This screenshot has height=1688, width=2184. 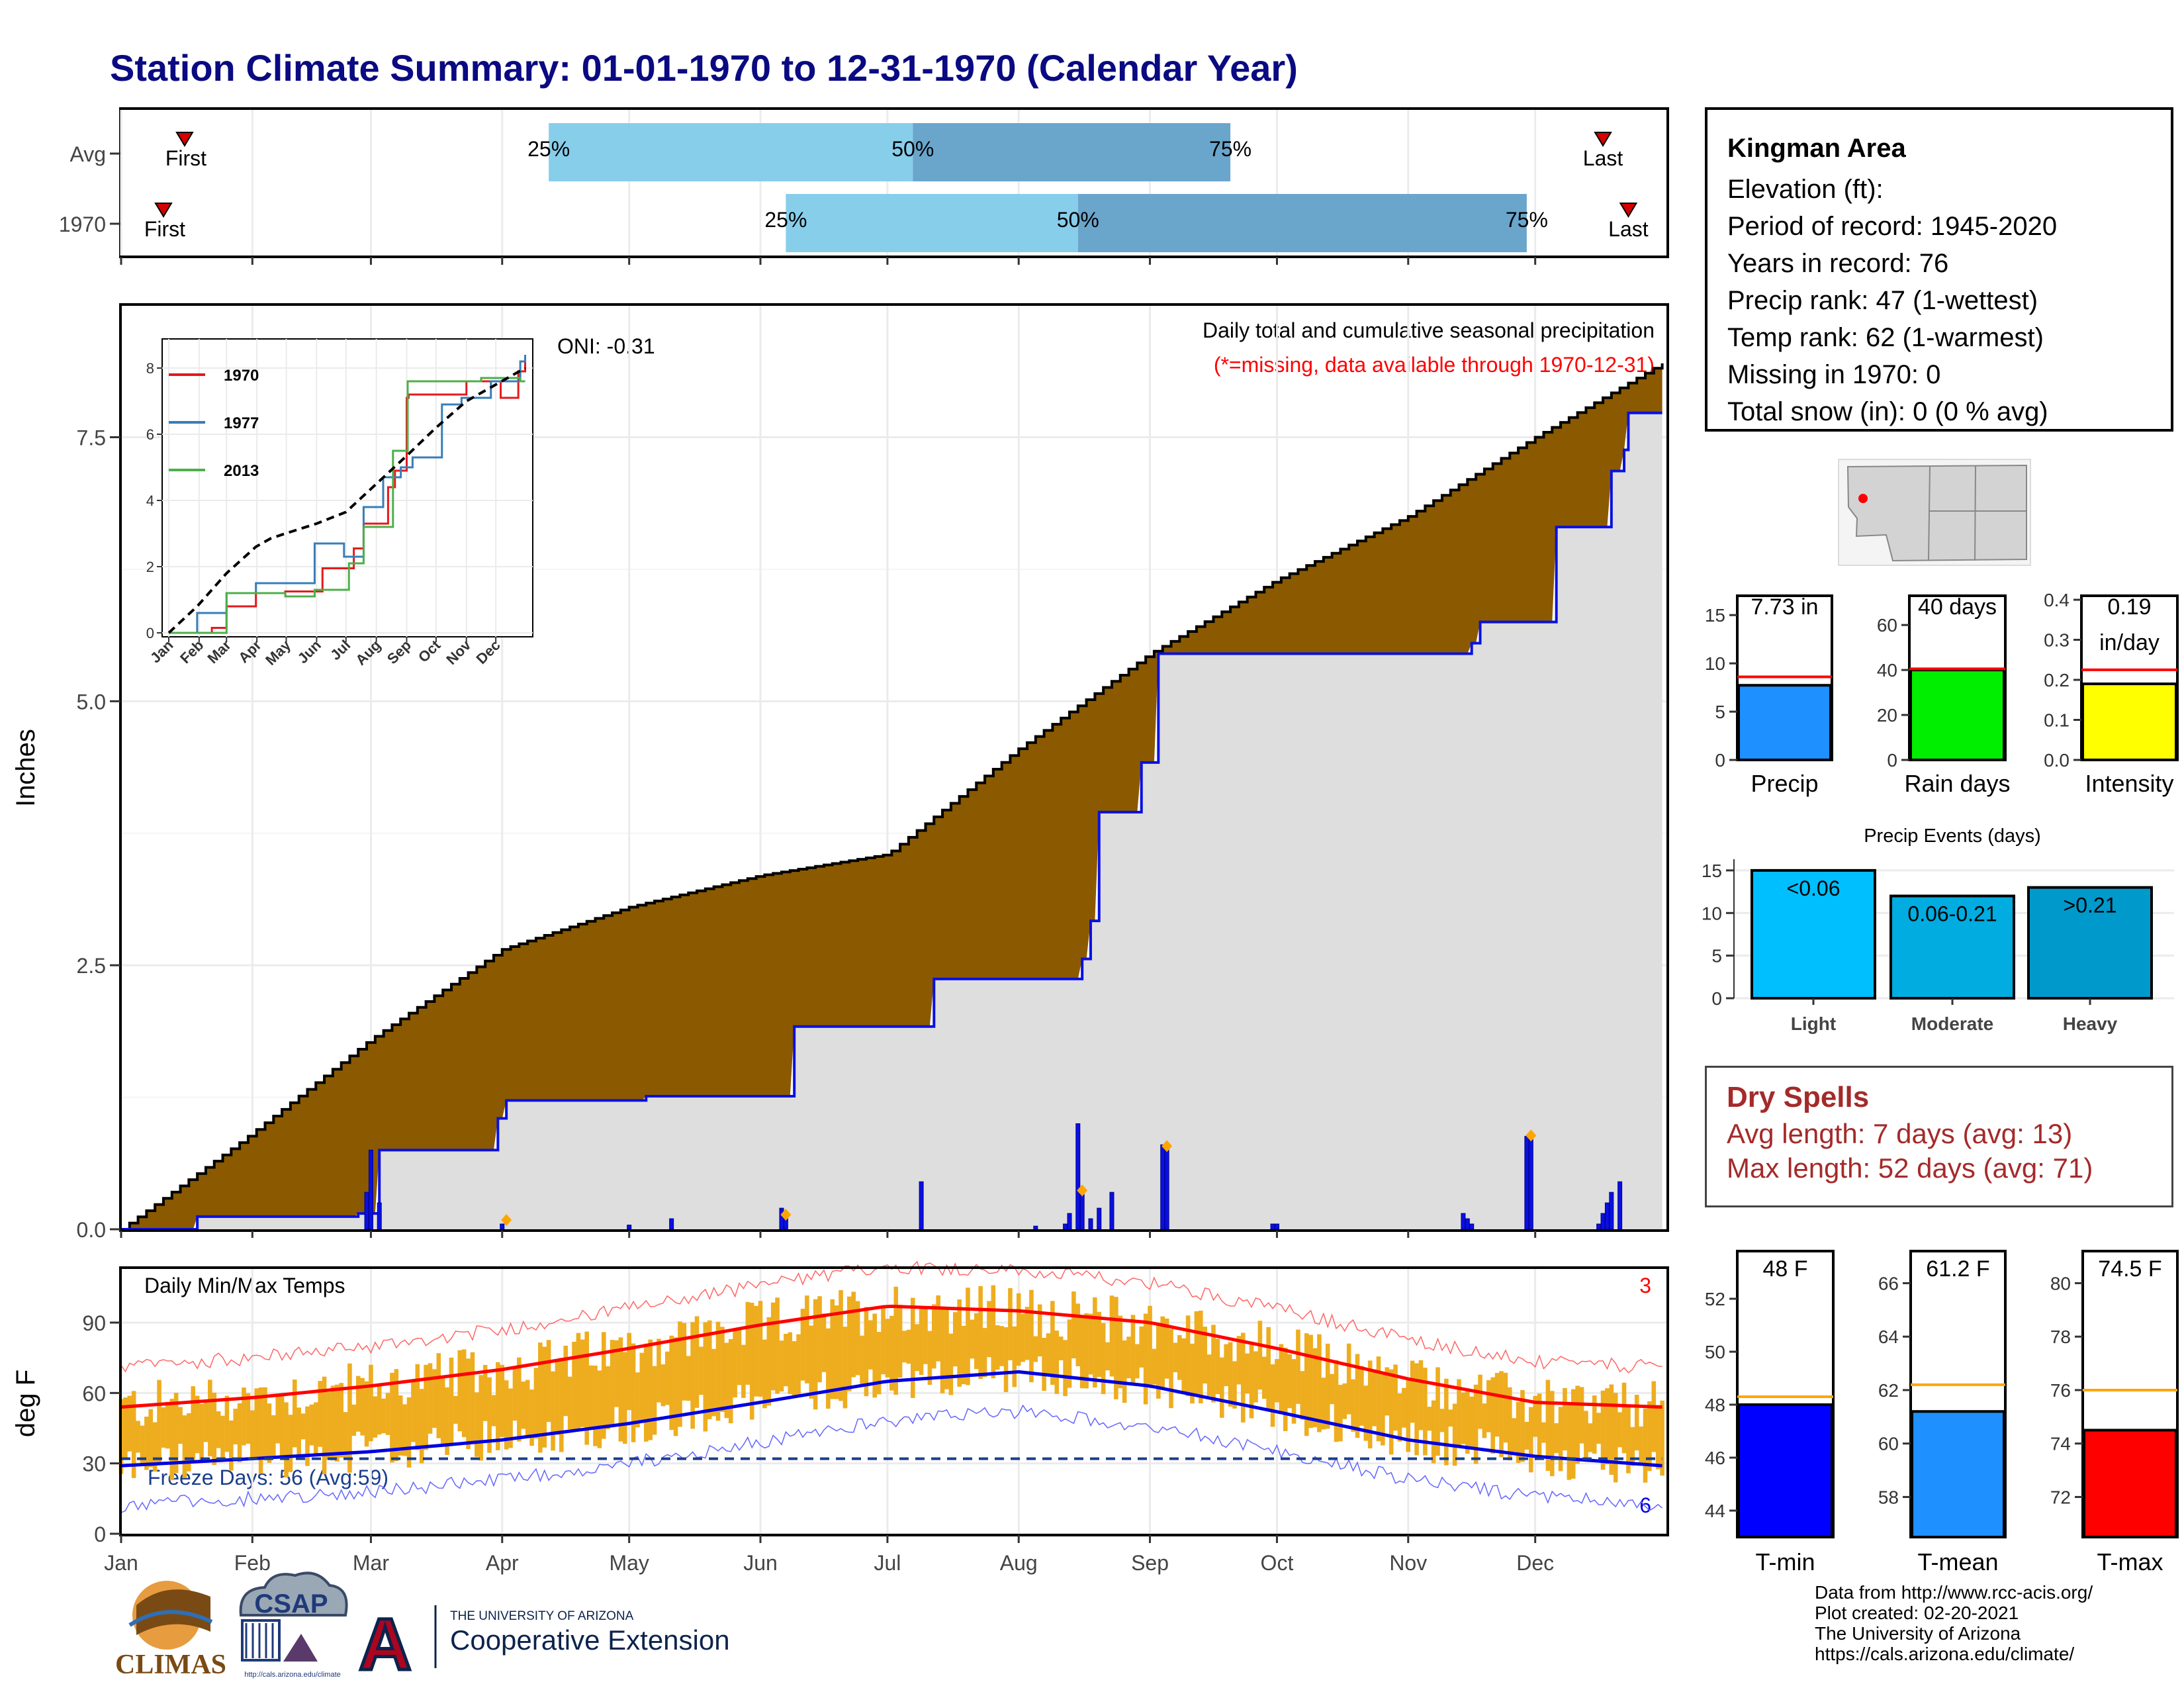 I want to click on timing-bar-late-1970, so click(x=1302, y=223).